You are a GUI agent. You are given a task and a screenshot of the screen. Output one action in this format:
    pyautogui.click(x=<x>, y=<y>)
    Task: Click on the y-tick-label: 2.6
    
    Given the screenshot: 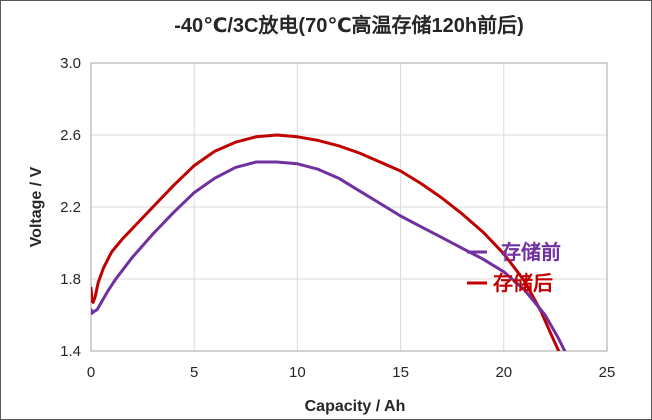 What is the action you would take?
    pyautogui.click(x=70, y=135)
    